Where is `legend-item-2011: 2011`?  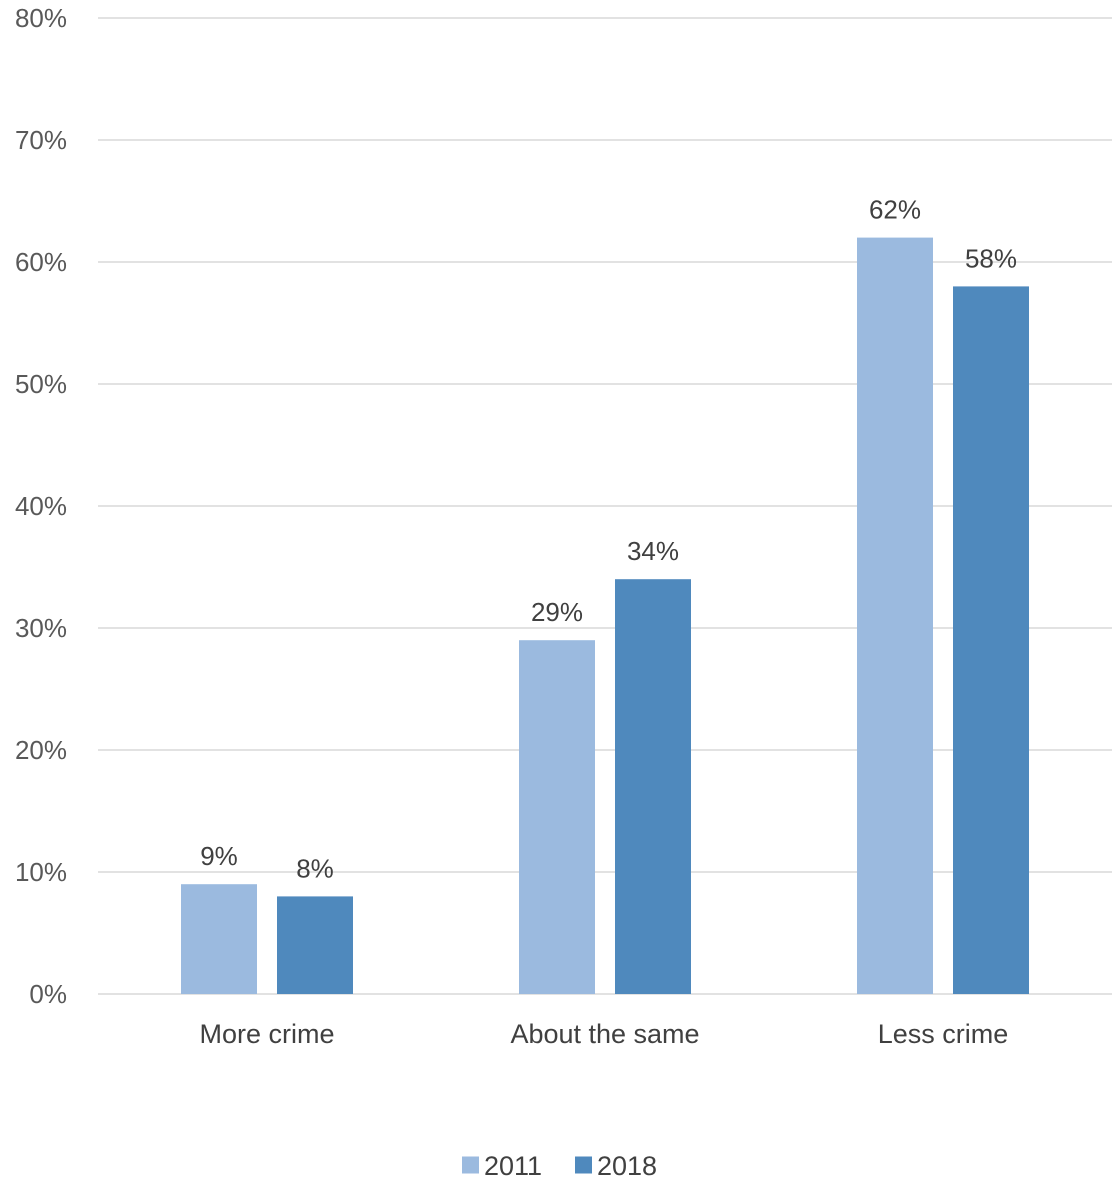 legend-item-2011: 2011 is located at coordinates (502, 1166).